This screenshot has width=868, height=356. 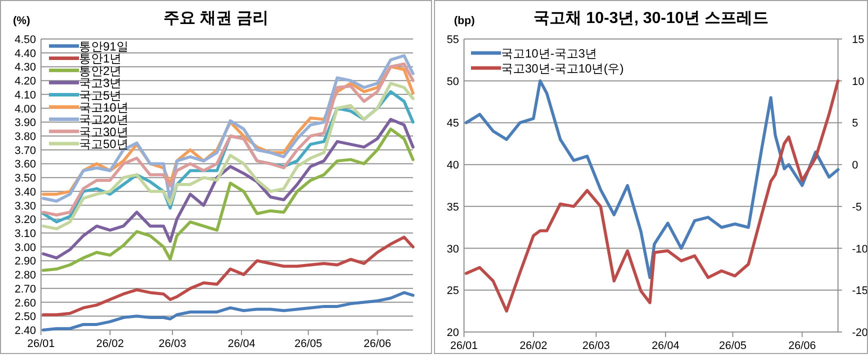 I want to click on y-tick-label: 3.60, so click(x=25, y=164).